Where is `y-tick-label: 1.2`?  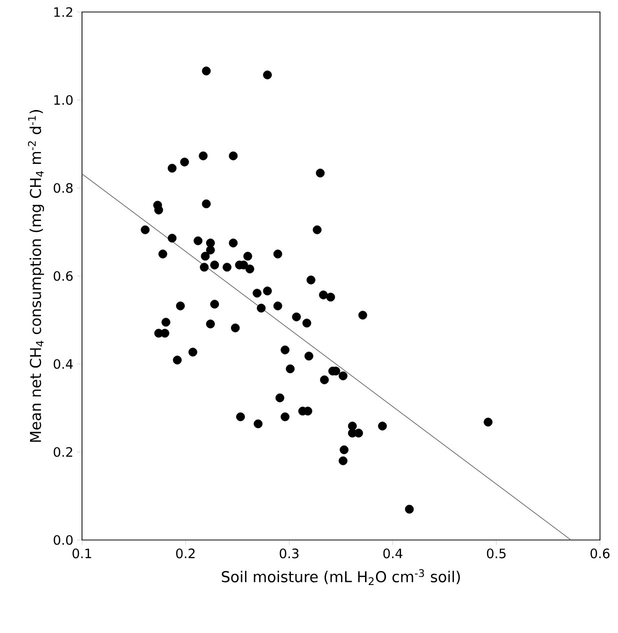 y-tick-label: 1.2 is located at coordinates (63, 12).